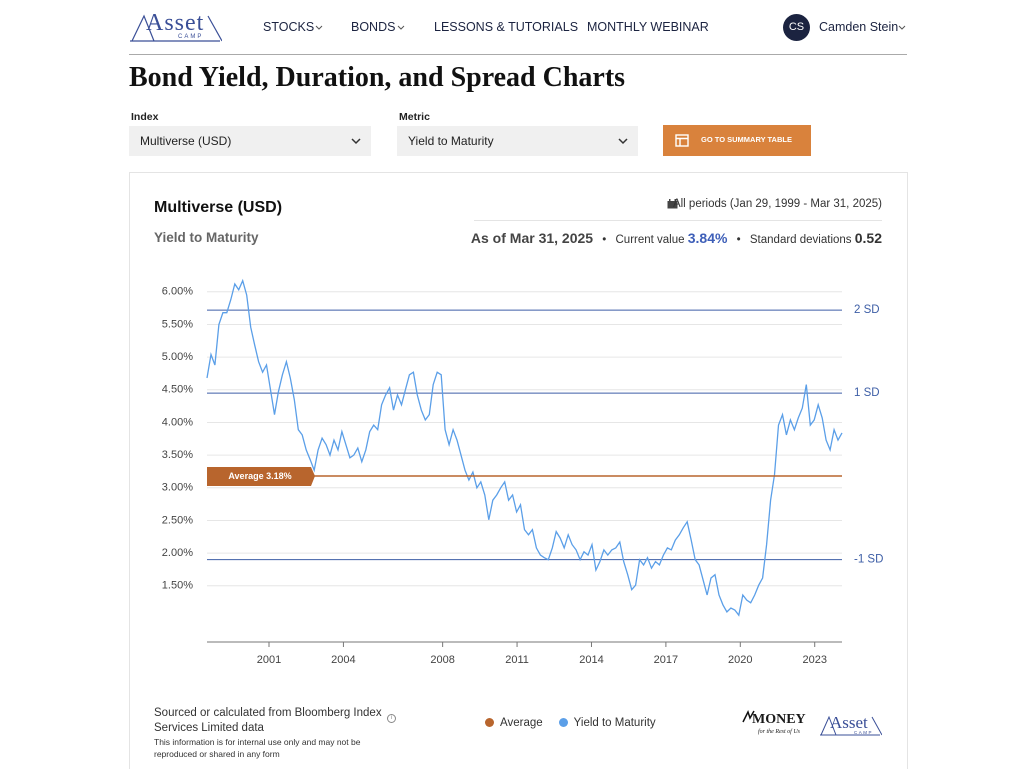 This screenshot has width=1024, height=769. What do you see at coordinates (506, 27) in the screenshot?
I see `nav-item: LESSONS & TUTORIALS` at bounding box center [506, 27].